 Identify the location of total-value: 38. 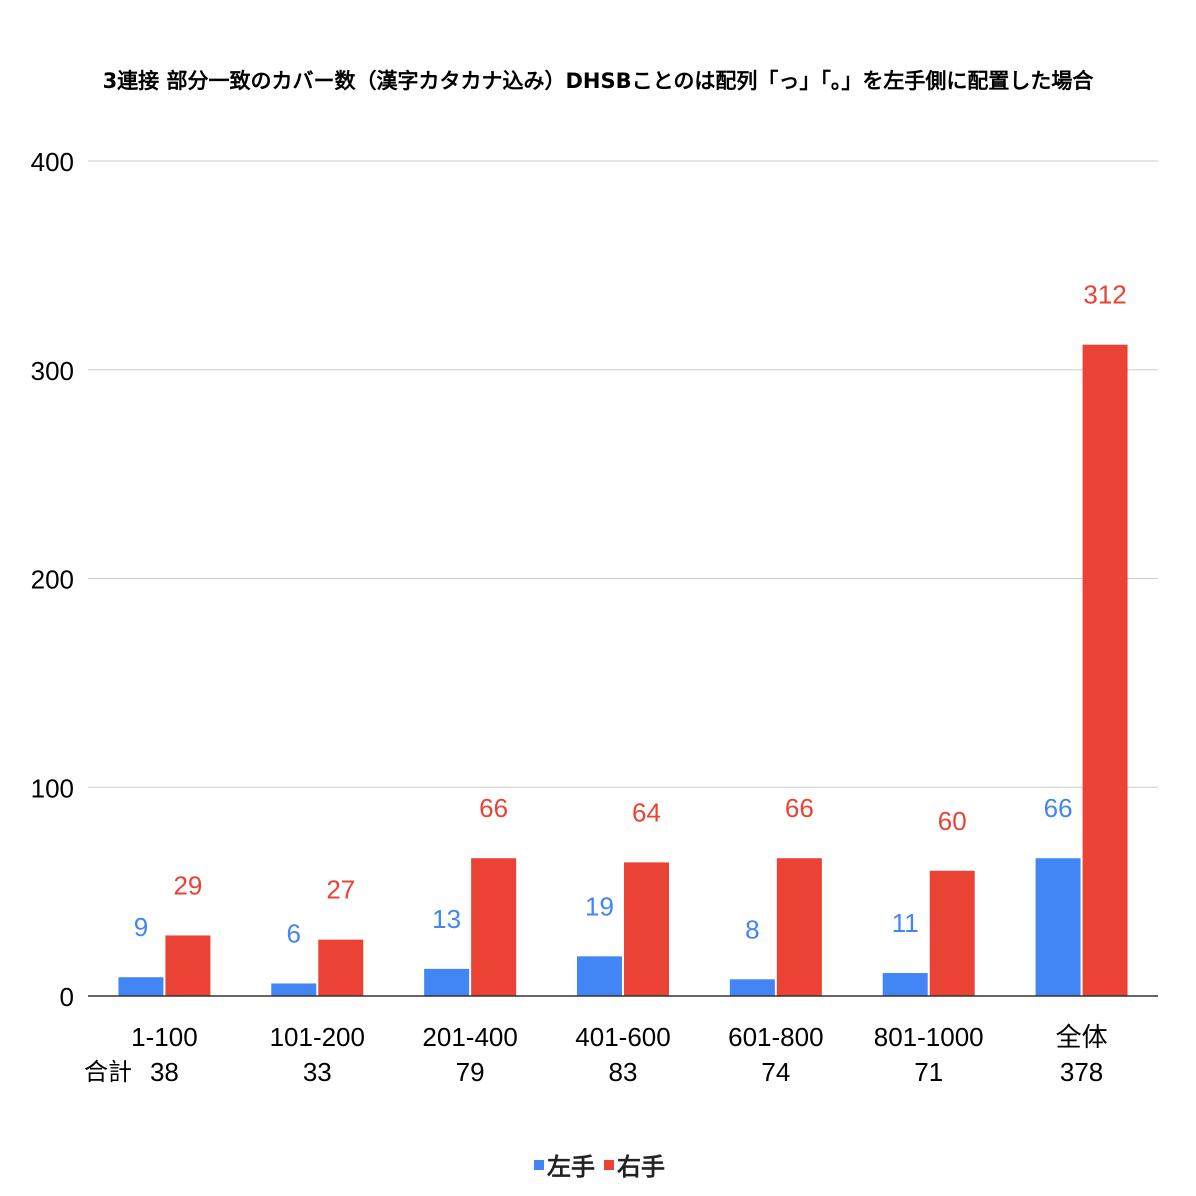
(164, 1072).